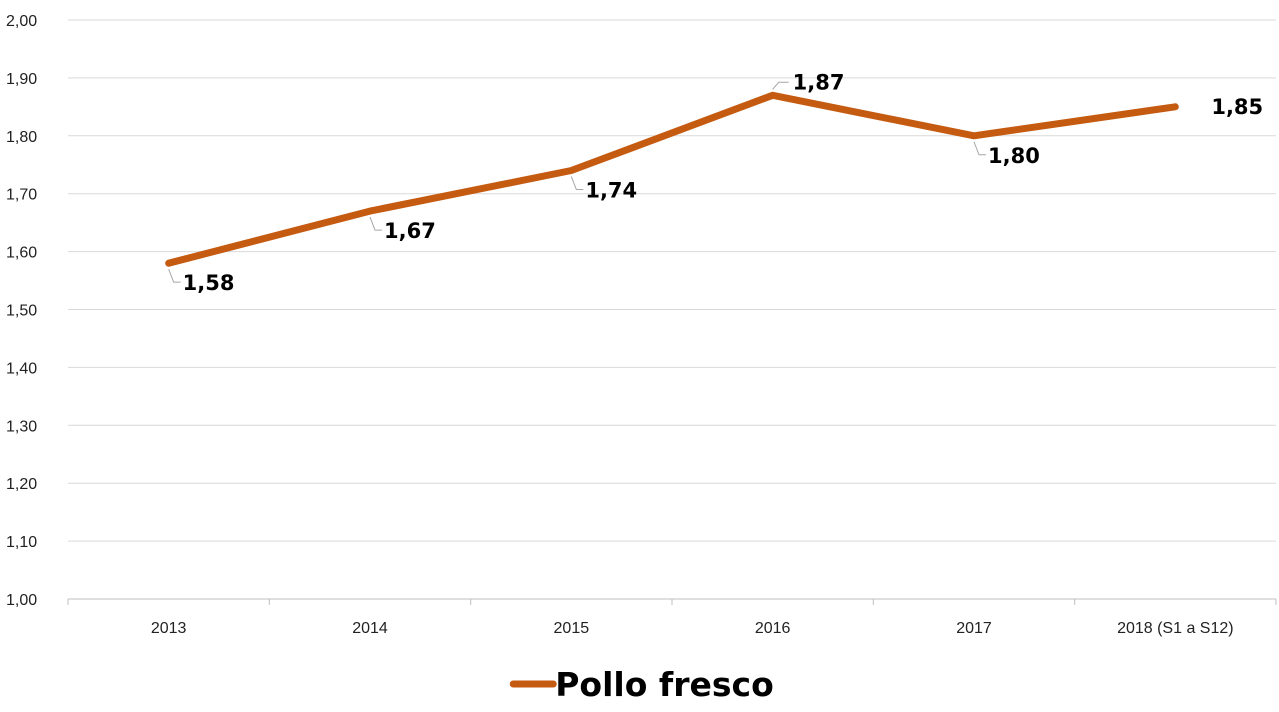 This screenshot has height=712, width=1279. Describe the element at coordinates (21, 137) in the screenshot. I see `y-tick-label: 1,80` at that location.